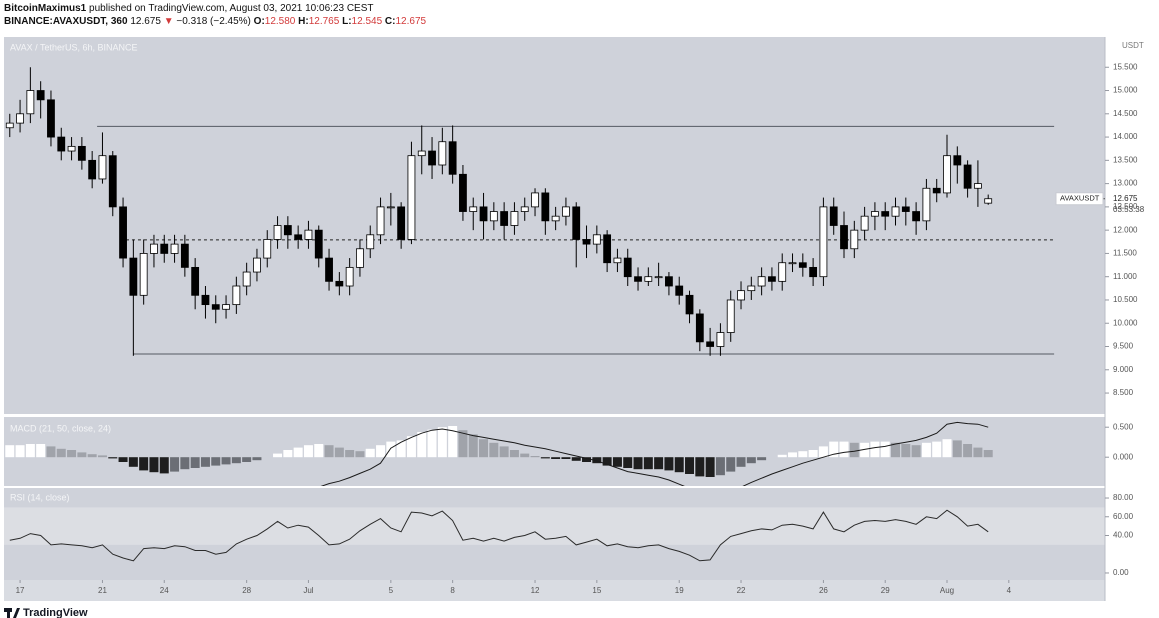 The height and width of the screenshot is (618, 1159). I want to click on rsi, so click(499, 535).